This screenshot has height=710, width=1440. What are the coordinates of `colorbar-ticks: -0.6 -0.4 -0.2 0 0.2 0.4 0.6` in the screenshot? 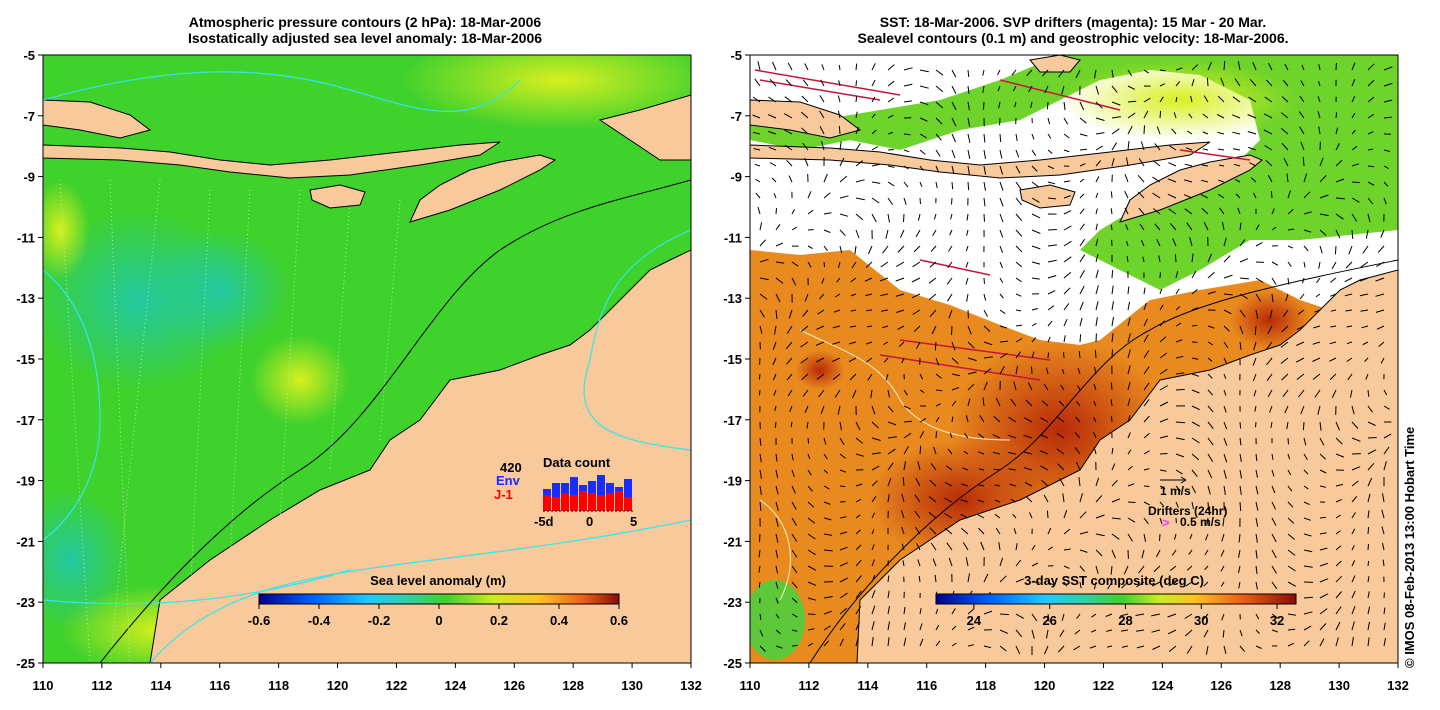 It's located at (438, 616).